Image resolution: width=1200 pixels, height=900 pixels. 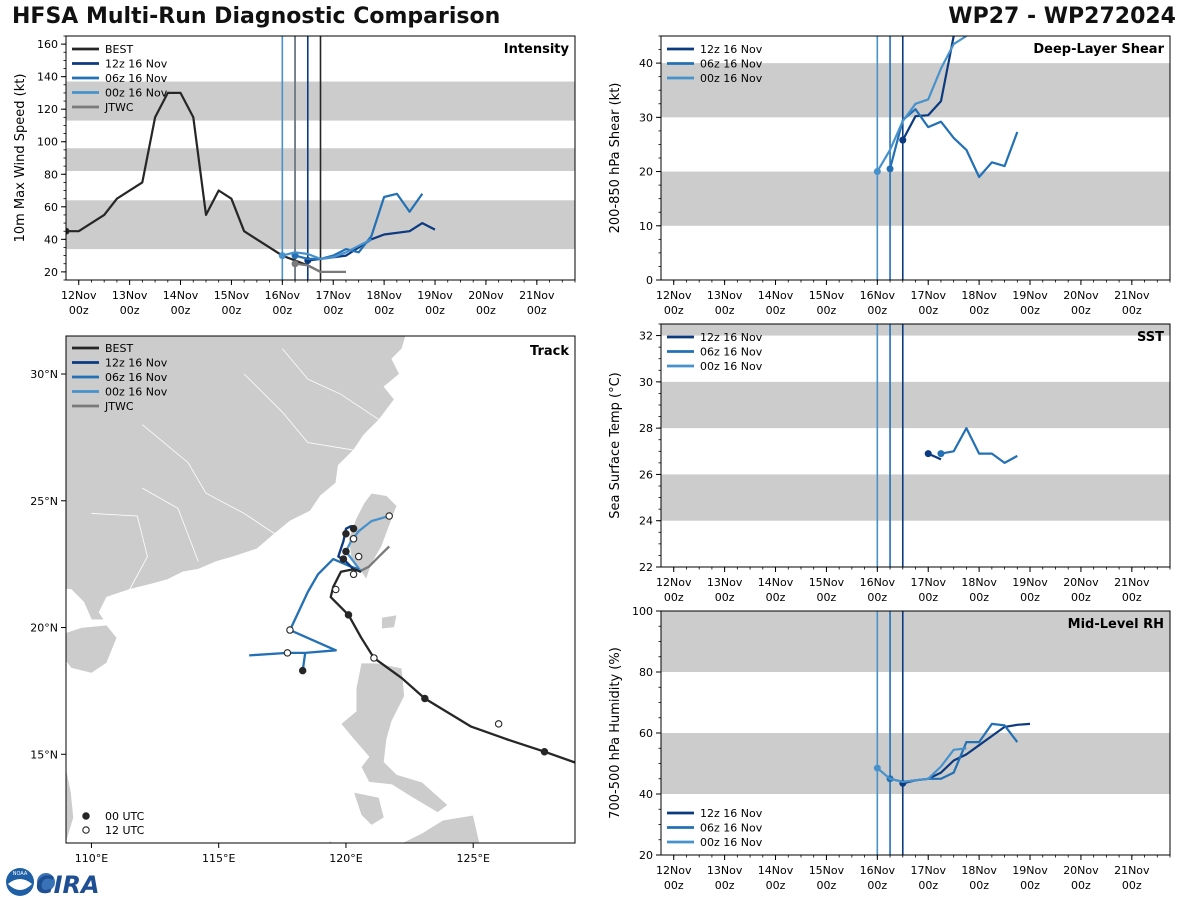 What do you see at coordinates (20, 884) in the screenshot?
I see `noaa-bird-icon` at bounding box center [20, 884].